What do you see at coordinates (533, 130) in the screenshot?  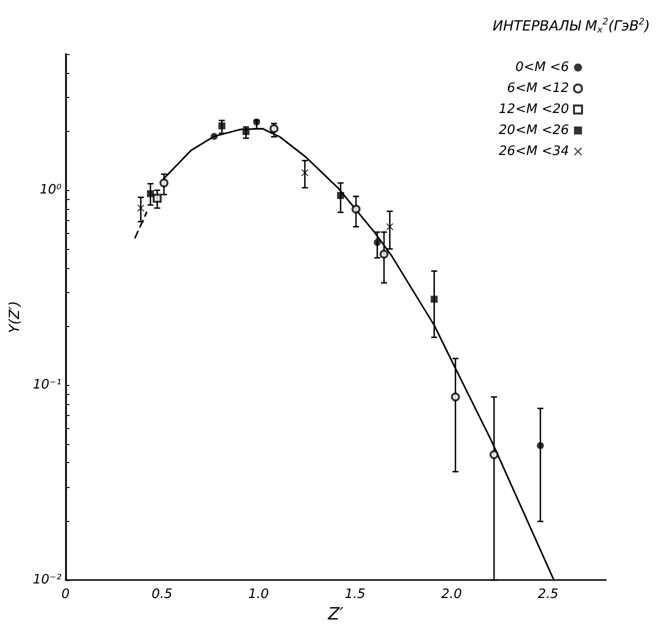 I see `legend-label: 20<M <26` at bounding box center [533, 130].